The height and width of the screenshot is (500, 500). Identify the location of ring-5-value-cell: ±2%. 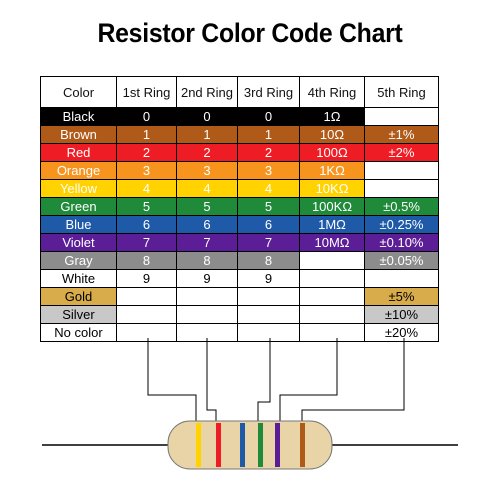
(401, 152).